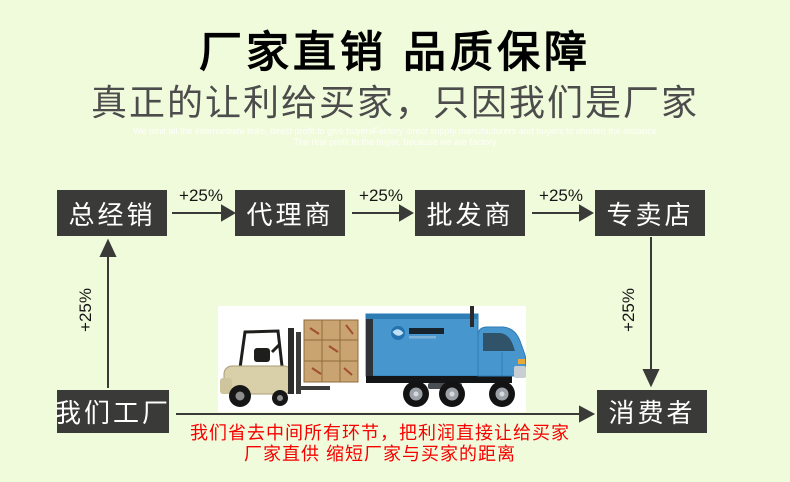 This screenshot has height=482, width=790. I want to click on markup-label-right-vertical: +25%, so click(628, 310).